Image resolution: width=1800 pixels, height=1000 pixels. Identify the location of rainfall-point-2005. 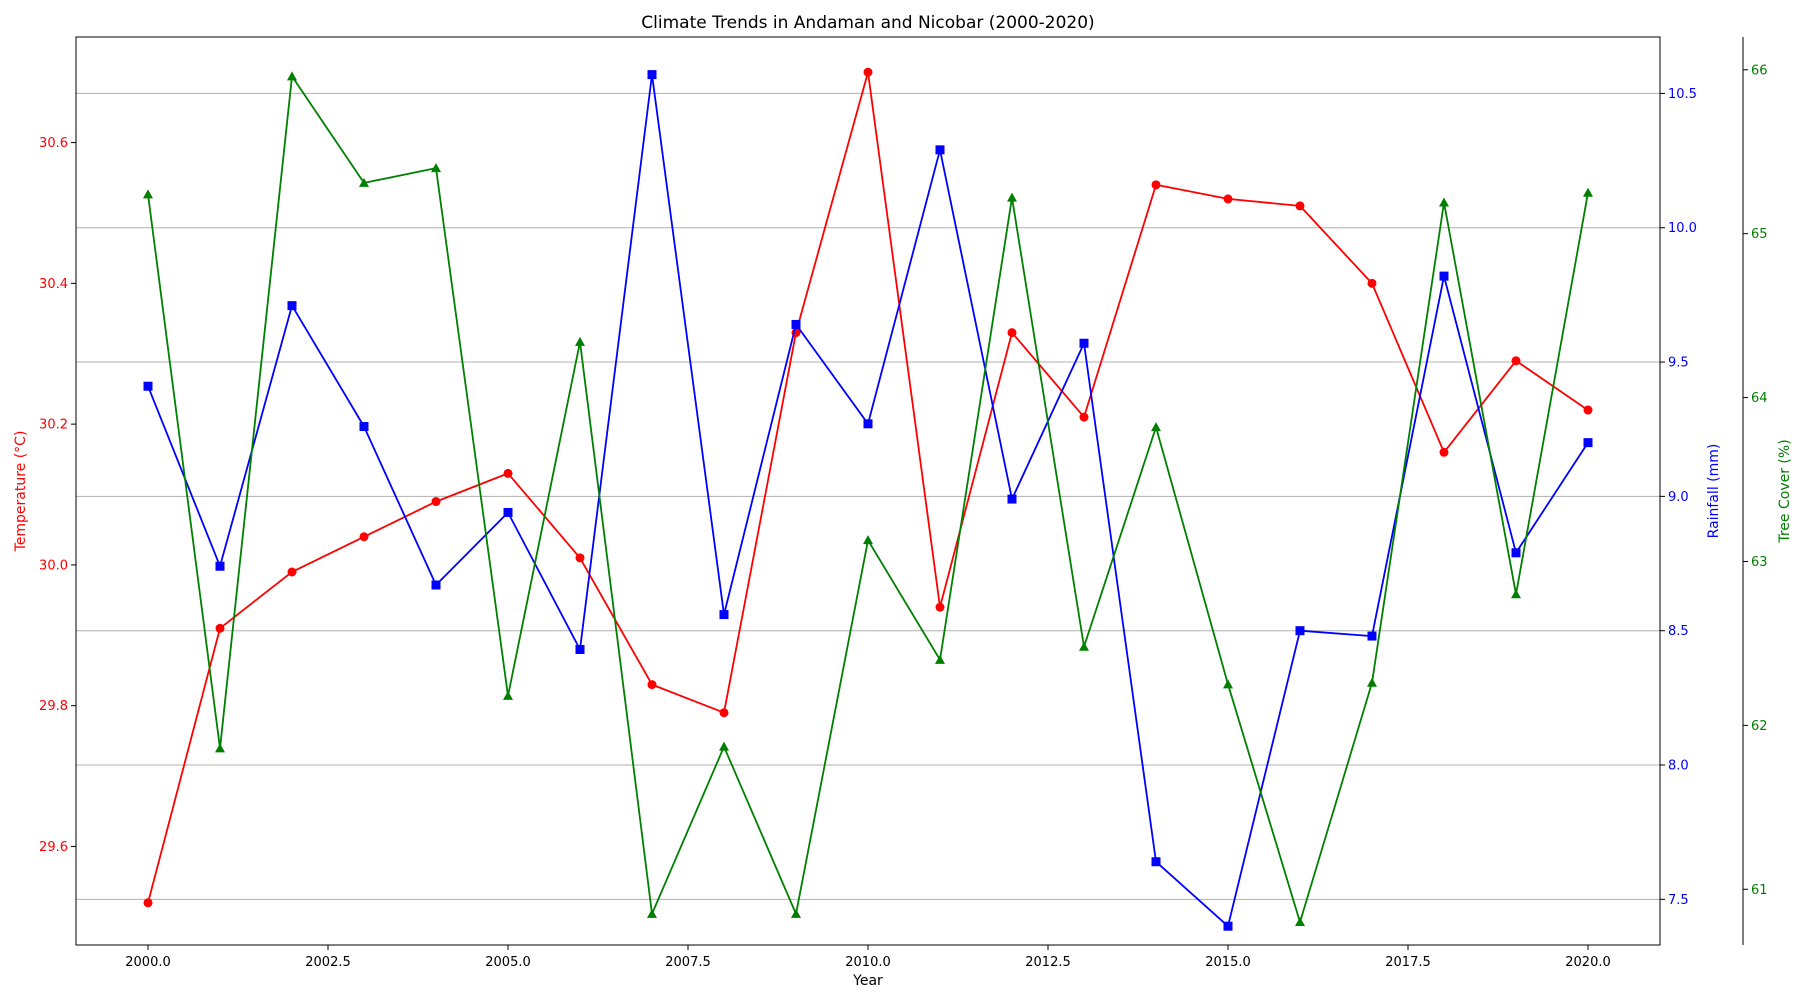
(508, 512).